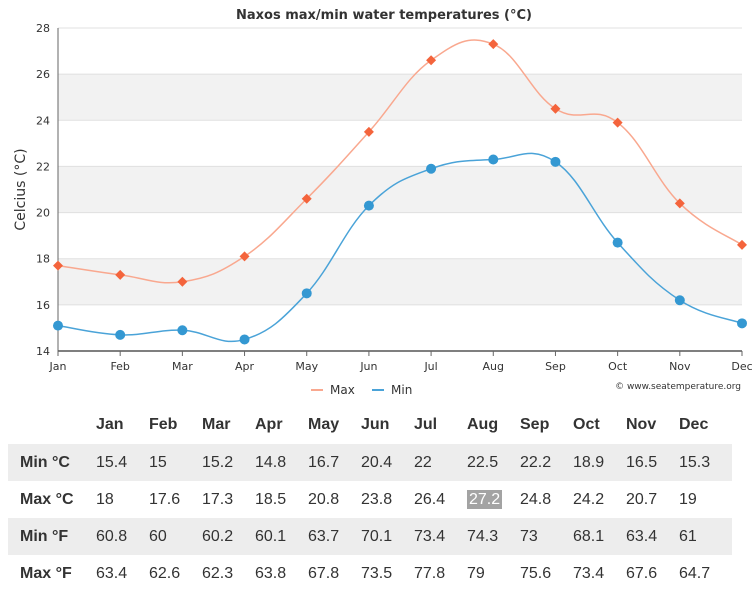  What do you see at coordinates (342, 390) in the screenshot?
I see `legend-label-max: Max` at bounding box center [342, 390].